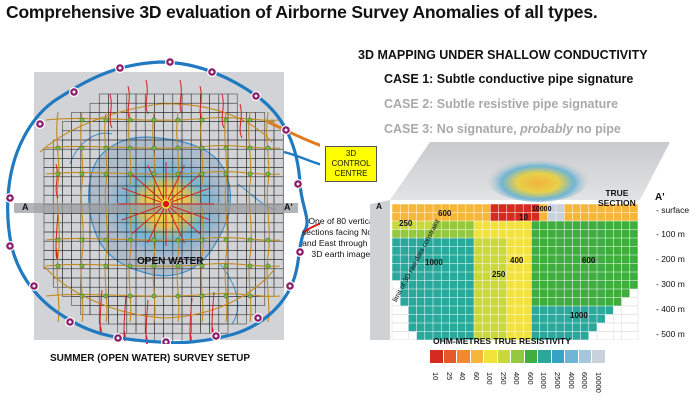 The image size is (700, 400). I want to click on section-grid, so click(515, 271).